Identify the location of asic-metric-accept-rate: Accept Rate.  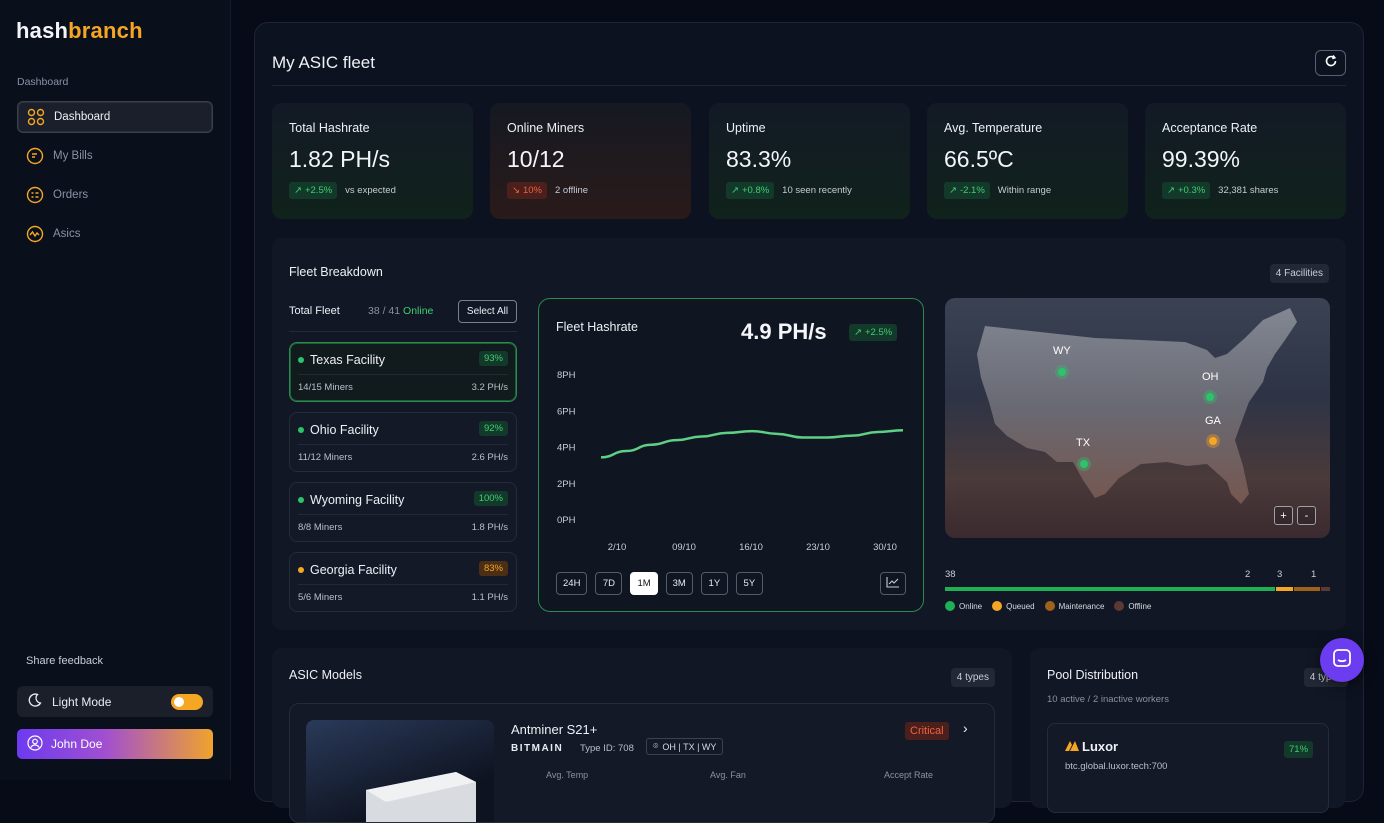
(909, 775).